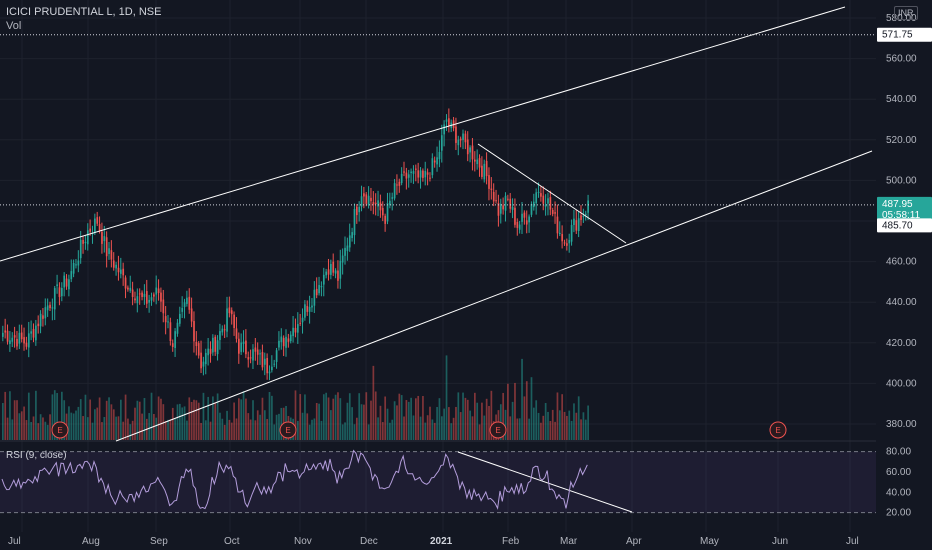 This screenshot has width=932, height=550. What do you see at coordinates (906, 13) in the screenshot?
I see `currency-badge: INR` at bounding box center [906, 13].